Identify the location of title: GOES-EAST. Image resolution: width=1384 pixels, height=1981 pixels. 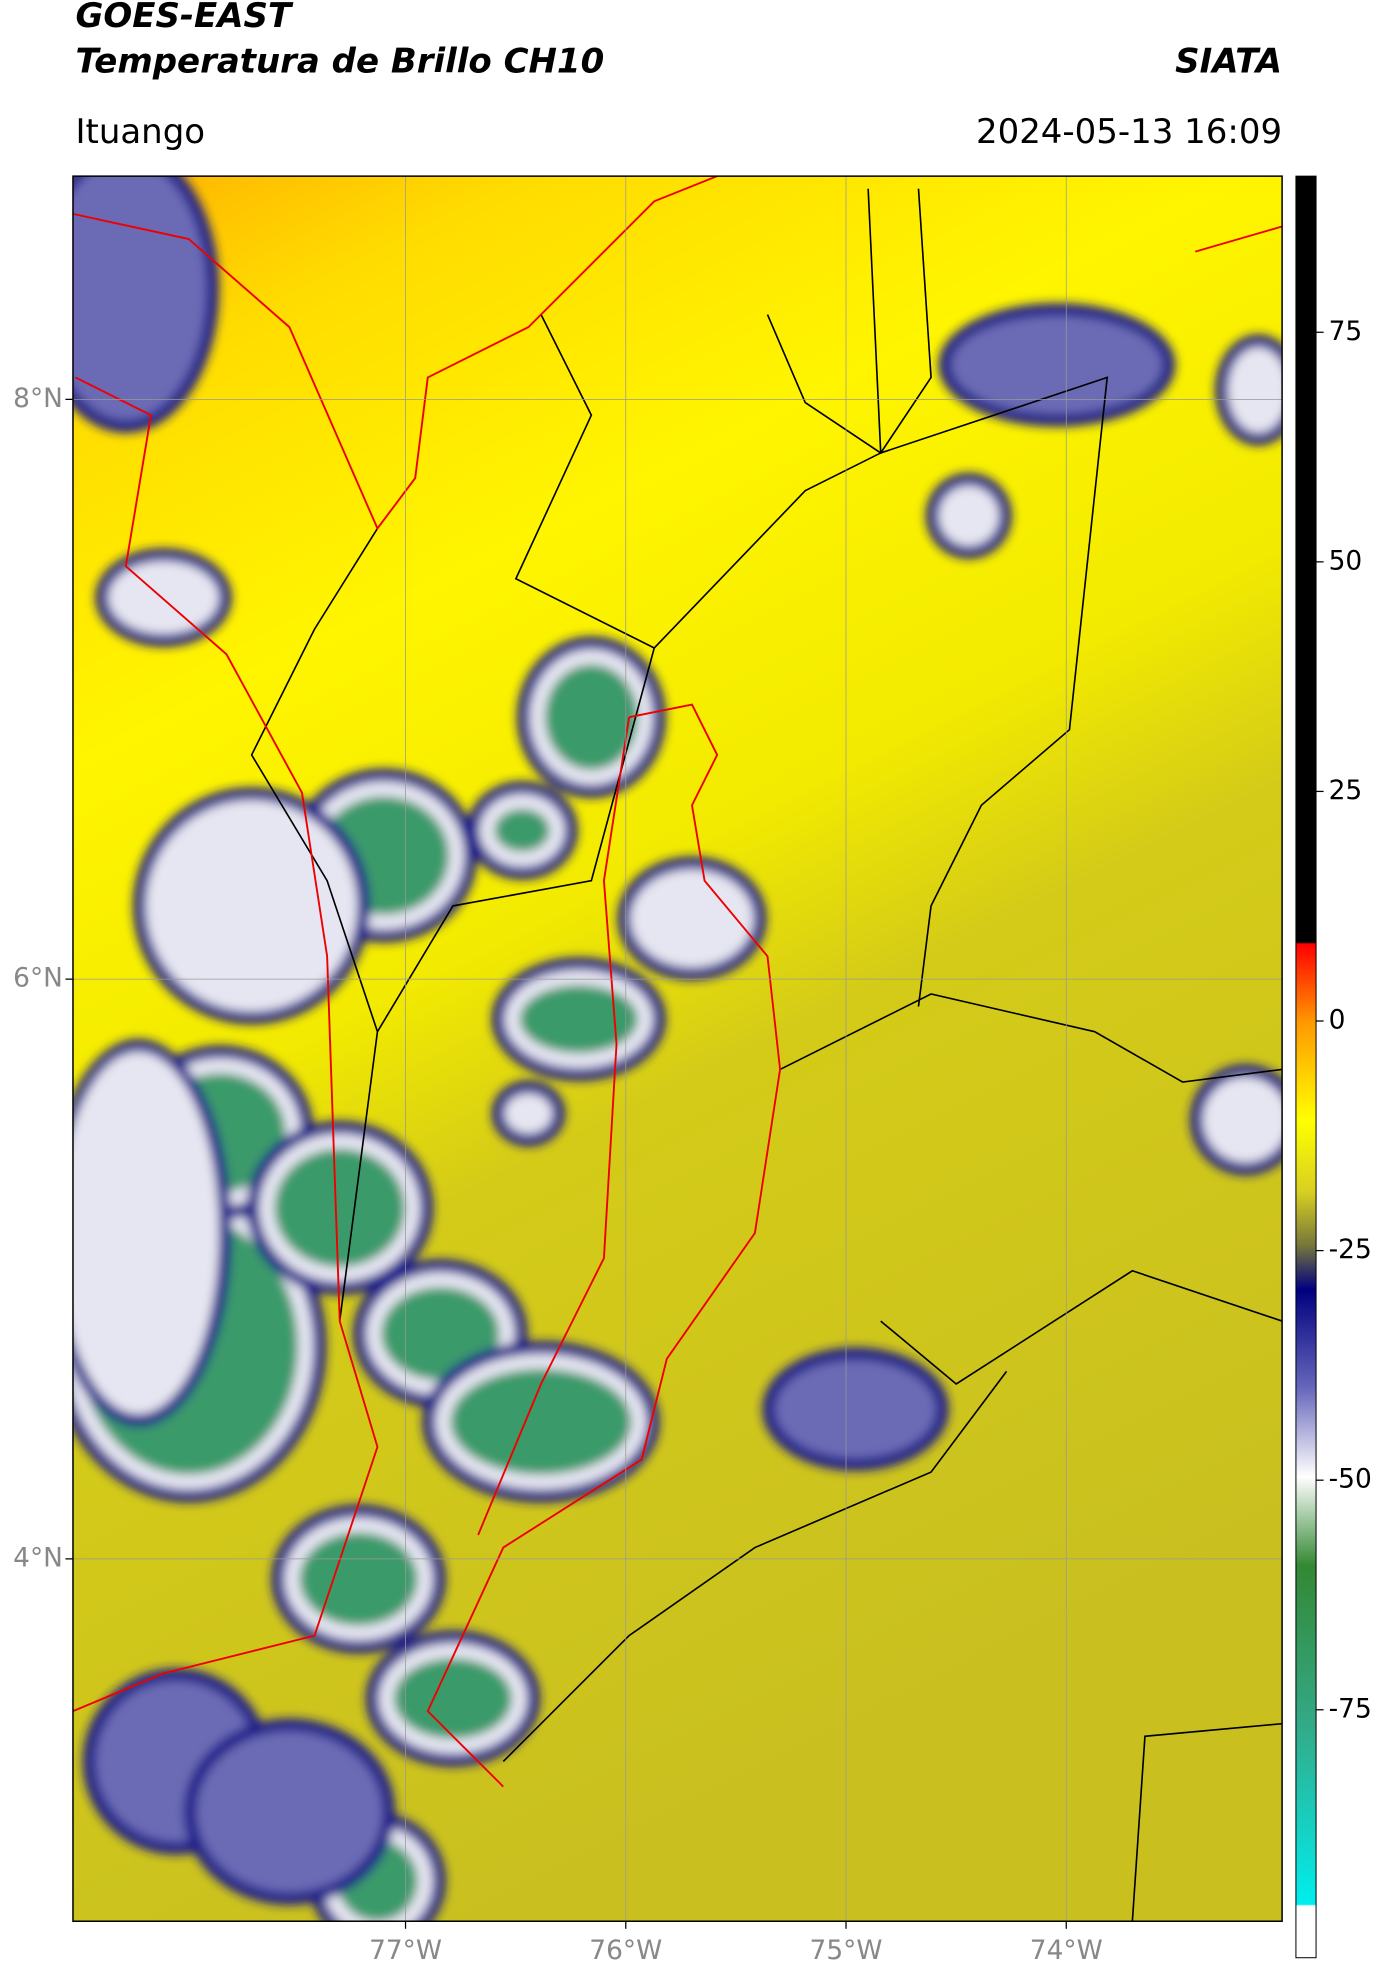
(184, 18).